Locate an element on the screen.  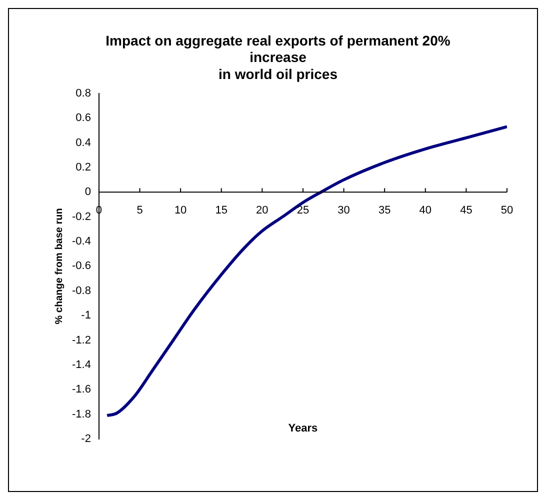
x-axis-title: Years is located at coordinates (303, 428).